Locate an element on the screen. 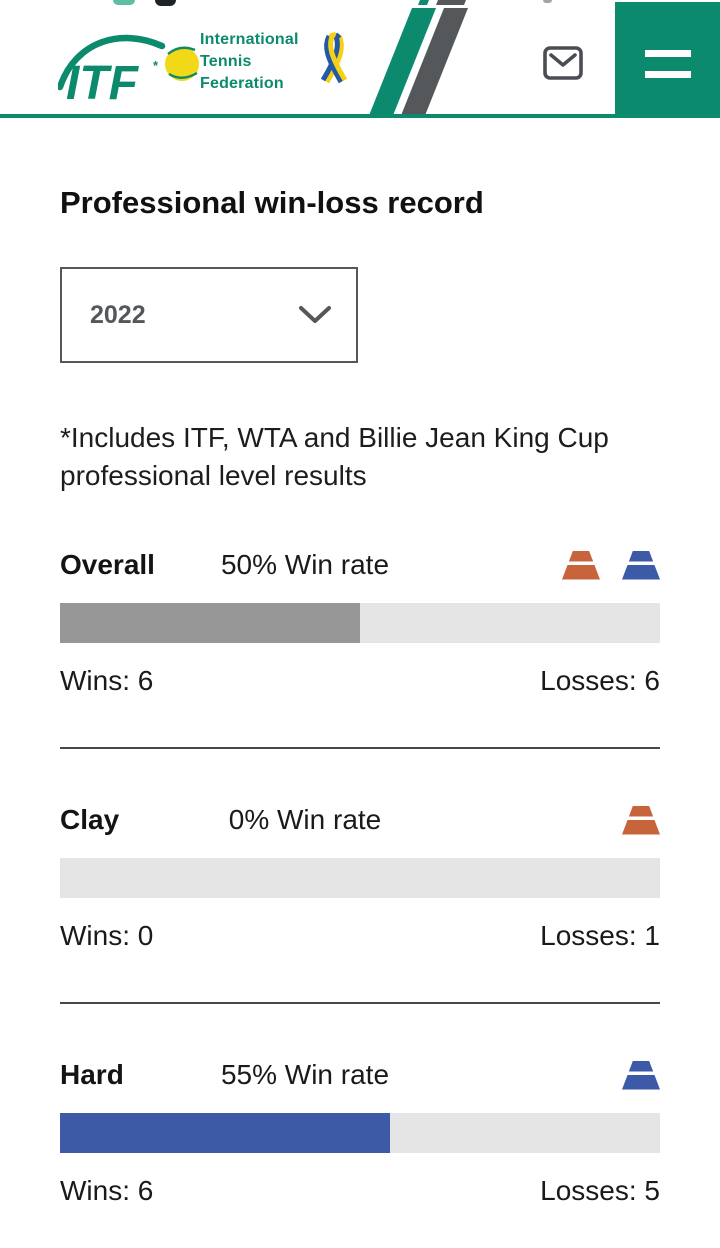 This screenshot has height=1248, width=720. logo-wordmark-line: International is located at coordinates (249, 39).